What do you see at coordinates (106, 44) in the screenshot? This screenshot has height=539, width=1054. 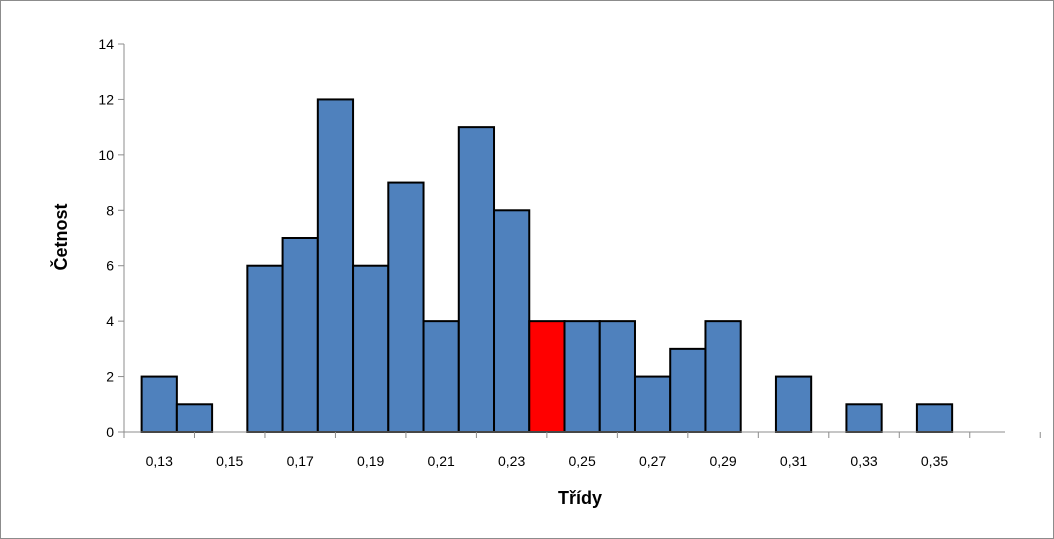 I see `y-tick-label: 14` at bounding box center [106, 44].